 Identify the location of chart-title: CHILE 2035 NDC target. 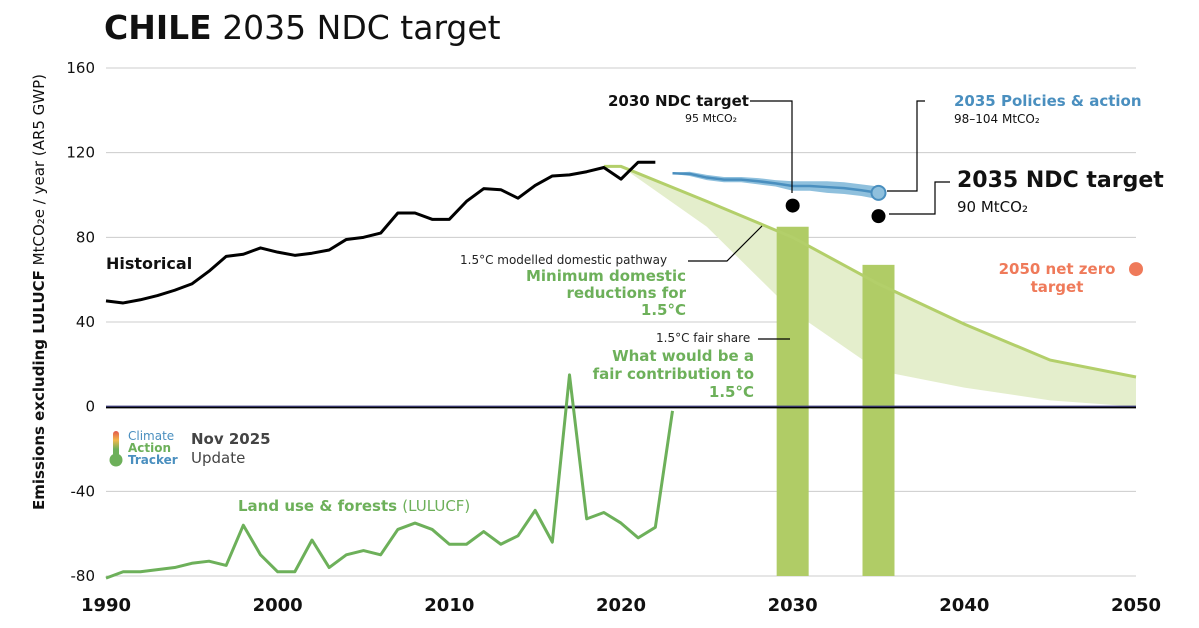
(302, 27).